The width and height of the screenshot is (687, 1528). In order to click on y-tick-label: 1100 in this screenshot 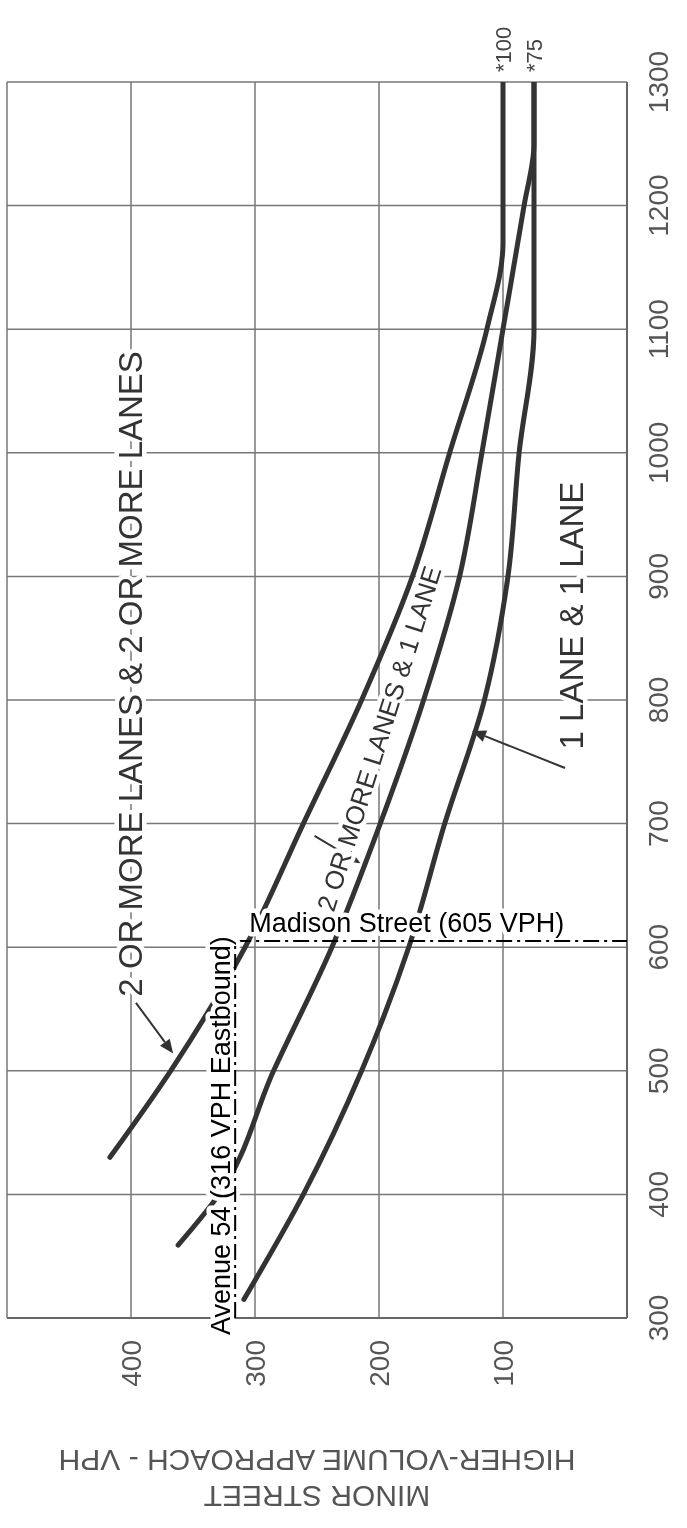, I will do `click(658, 329)`.